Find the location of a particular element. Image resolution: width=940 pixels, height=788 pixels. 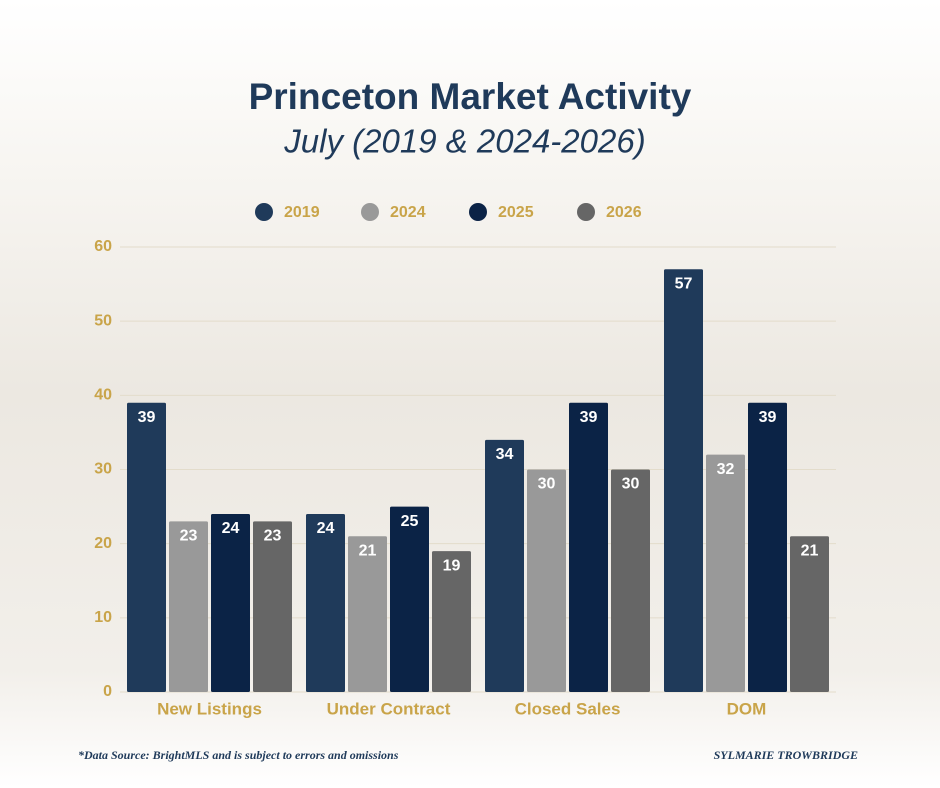

legend-label: 2025 is located at coordinates (516, 212).